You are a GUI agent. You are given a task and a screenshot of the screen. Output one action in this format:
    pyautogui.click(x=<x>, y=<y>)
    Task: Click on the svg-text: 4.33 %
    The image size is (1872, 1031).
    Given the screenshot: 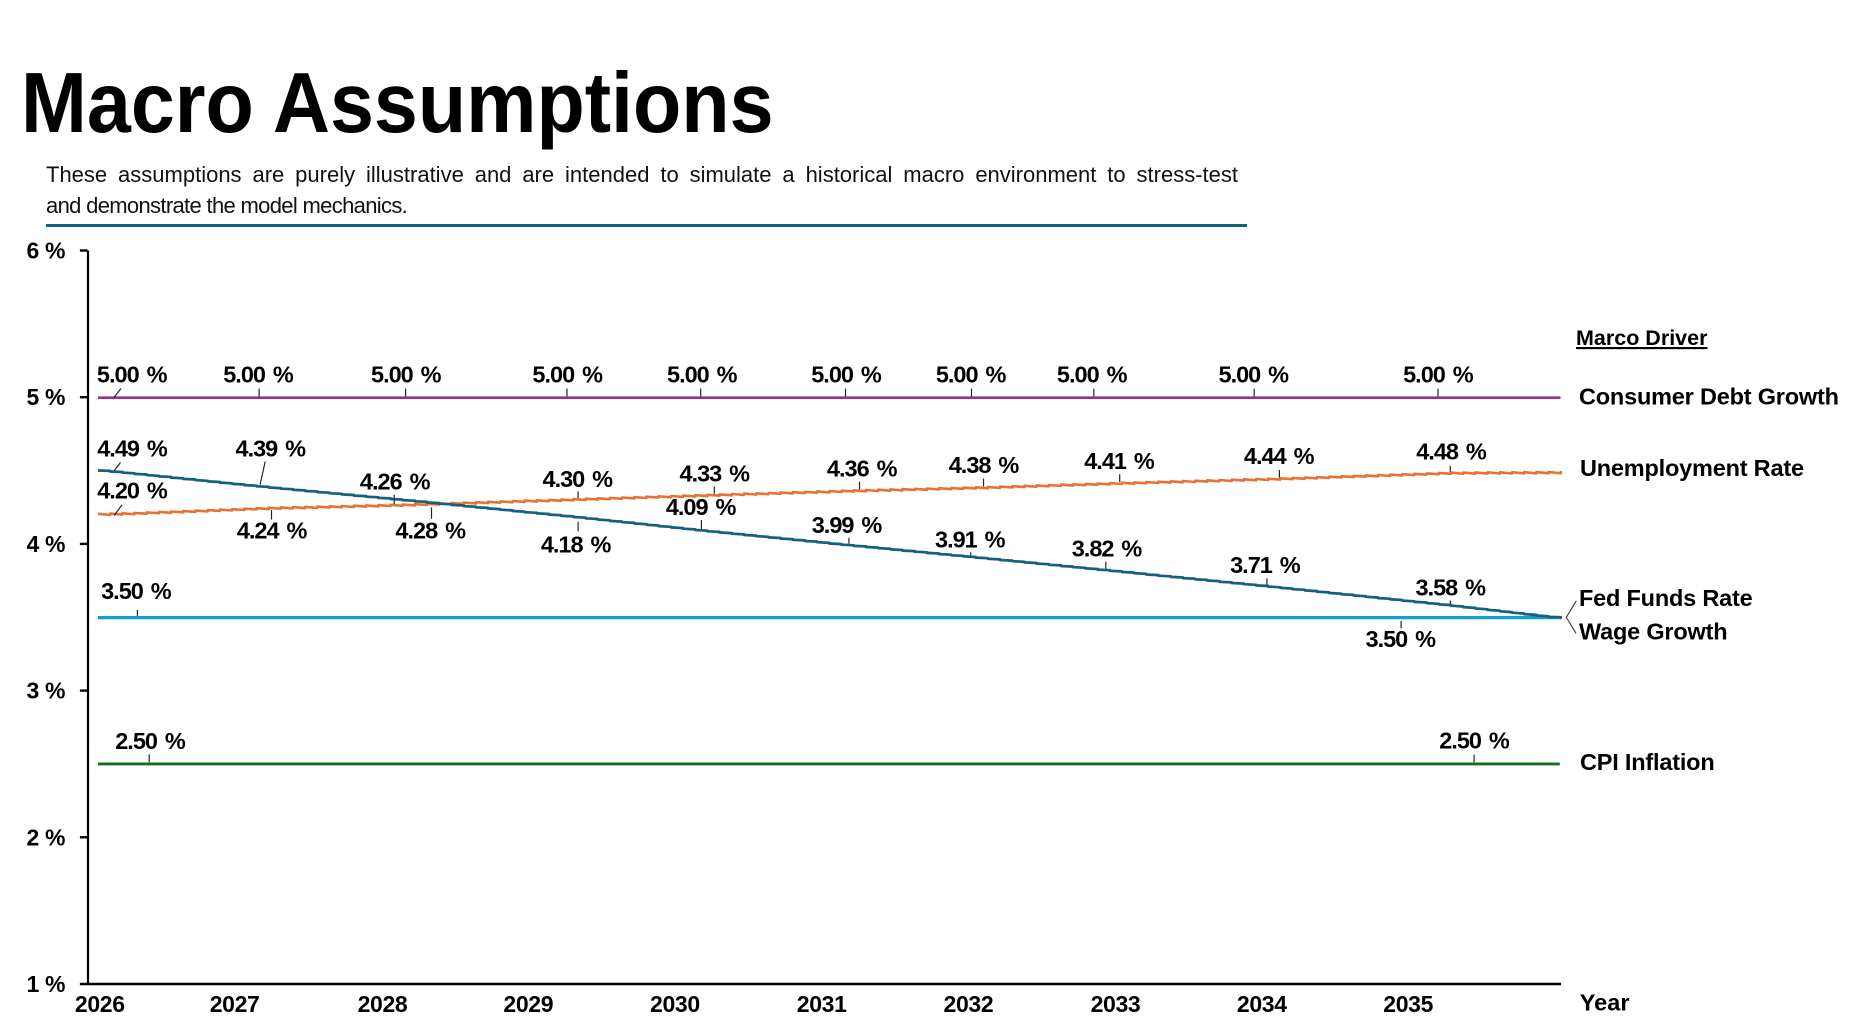 What is the action you would take?
    pyautogui.click(x=715, y=474)
    